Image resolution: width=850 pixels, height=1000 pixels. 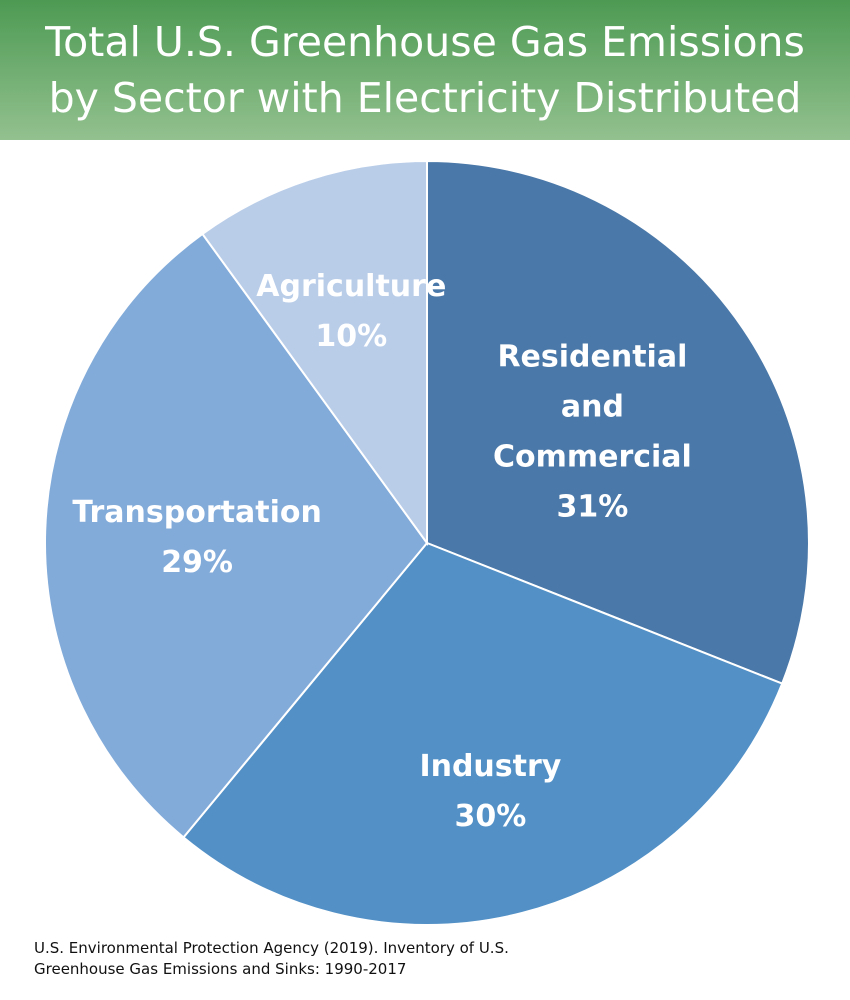 I want to click on pie-slice, so click(x=314, y=353).